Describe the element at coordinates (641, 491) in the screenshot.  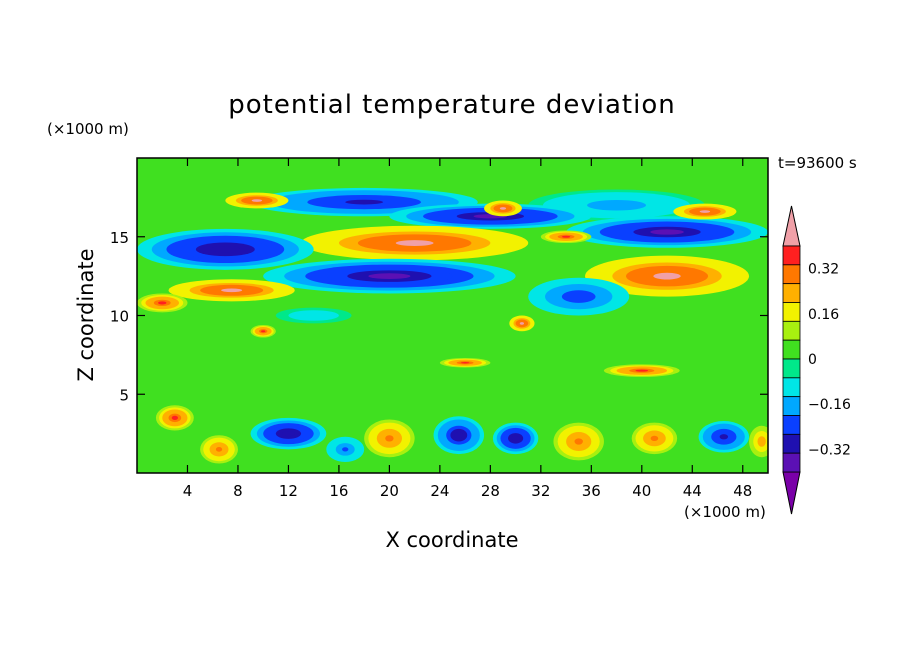
I see `x-tick-label: 40` at that location.